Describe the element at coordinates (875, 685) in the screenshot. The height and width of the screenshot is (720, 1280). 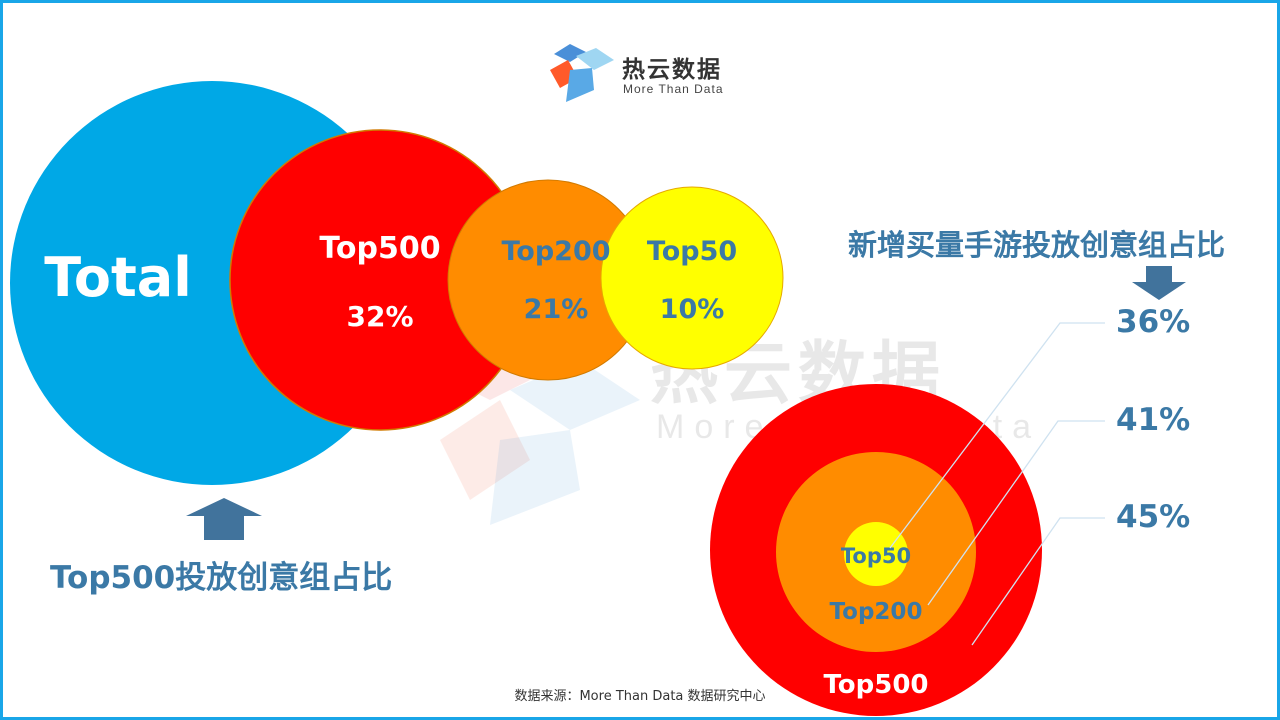
I see `ring-label-top500: Top500` at that location.